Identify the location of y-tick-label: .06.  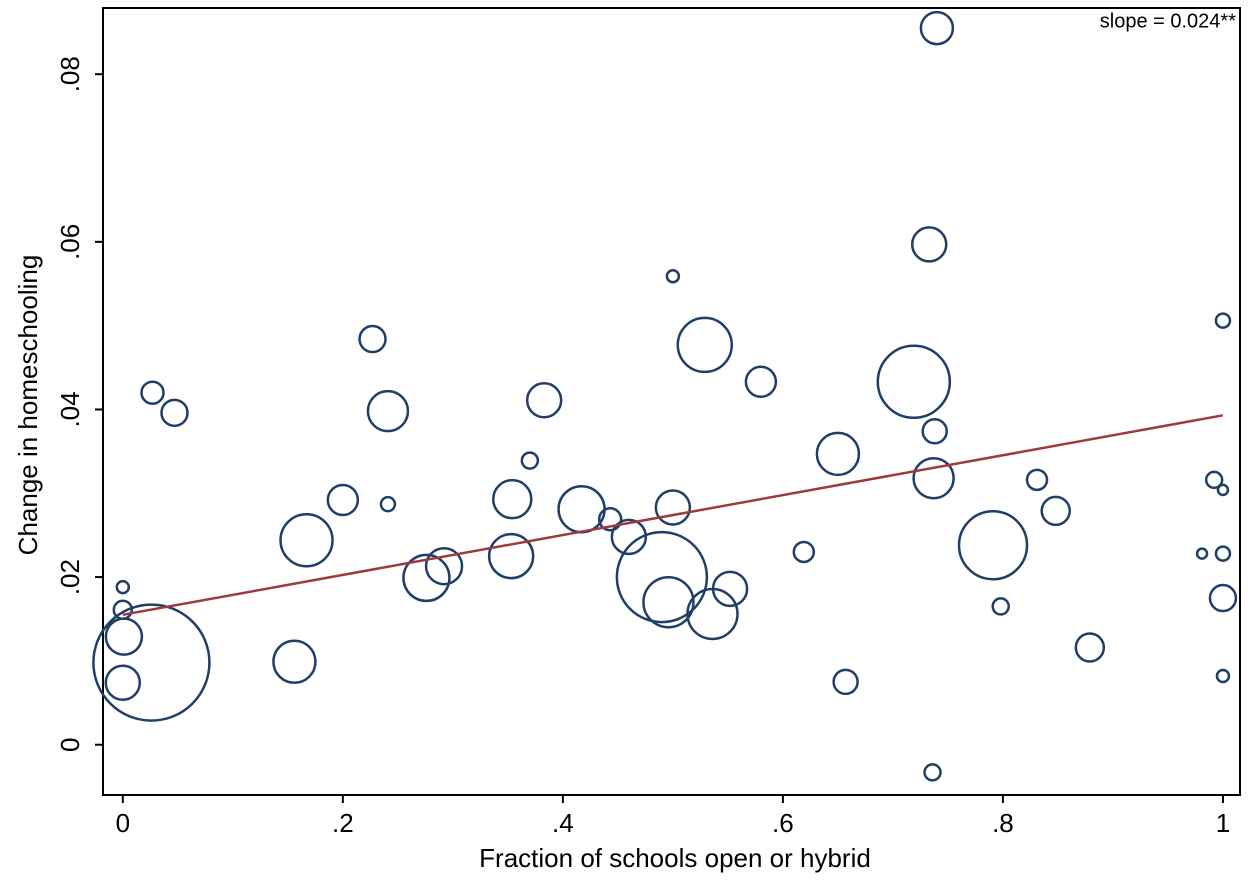
(70, 242).